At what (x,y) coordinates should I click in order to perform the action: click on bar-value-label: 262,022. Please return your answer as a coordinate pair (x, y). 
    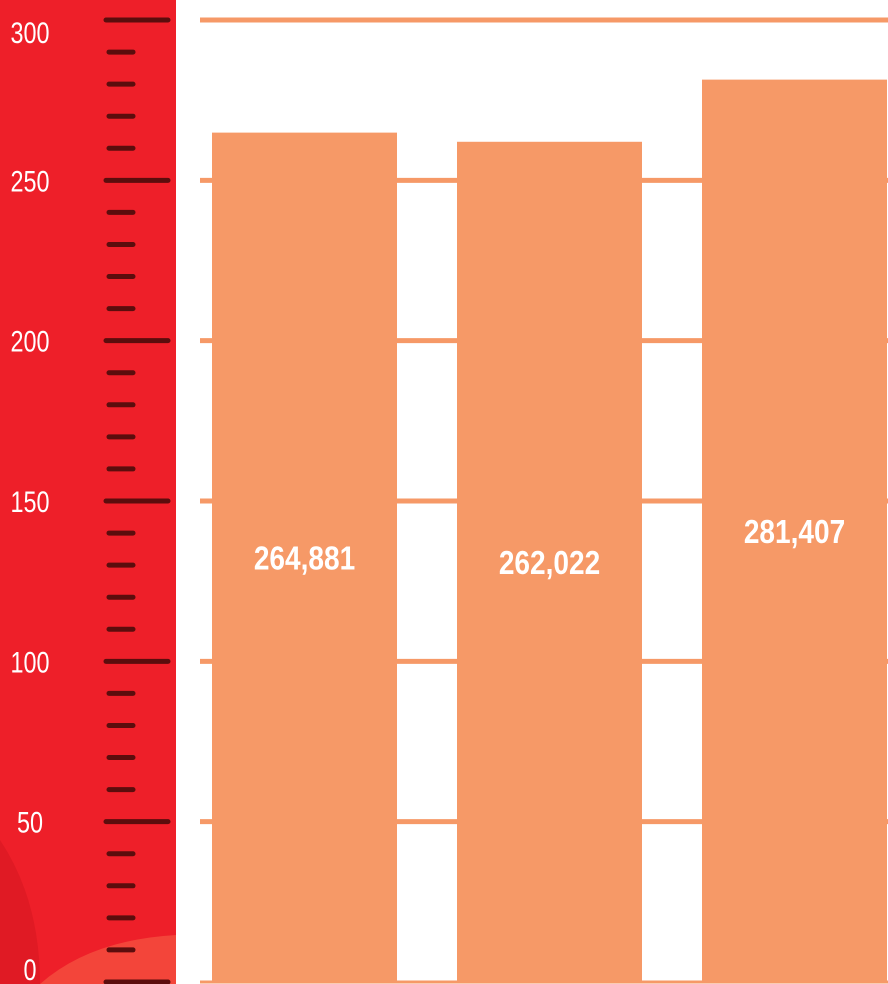
    Looking at the image, I should click on (549, 563).